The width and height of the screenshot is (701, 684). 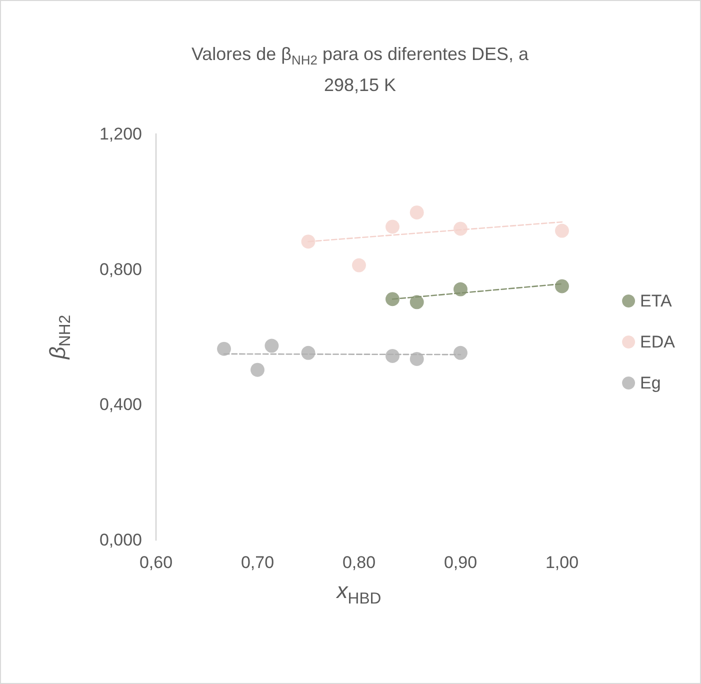 I want to click on y-tick-label: 0,000, so click(x=120, y=540).